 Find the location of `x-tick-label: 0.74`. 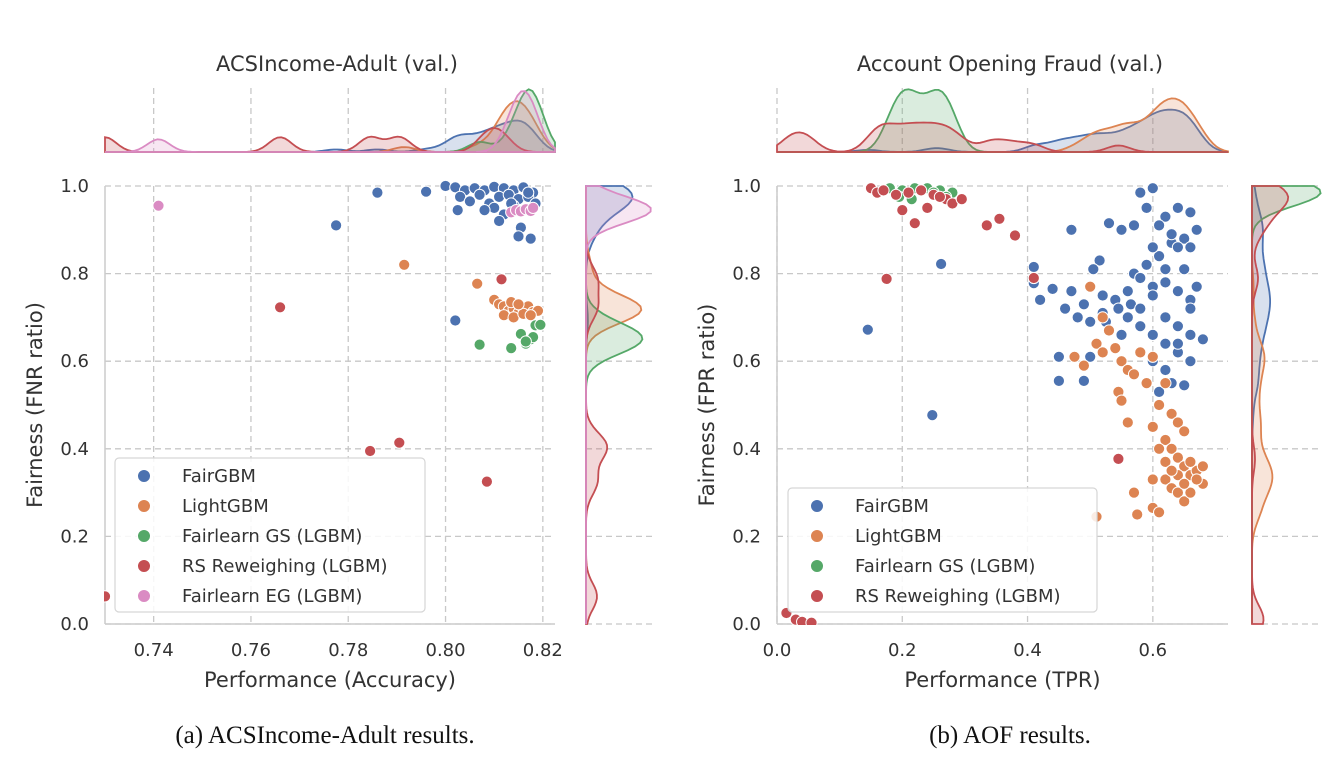

x-tick-label: 0.74 is located at coordinates (154, 650).